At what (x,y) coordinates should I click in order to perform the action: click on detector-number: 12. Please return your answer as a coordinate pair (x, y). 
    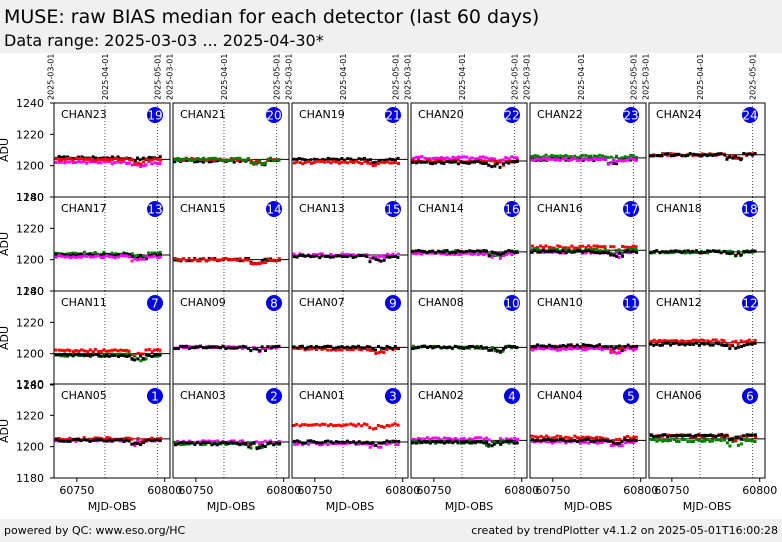
    Looking at the image, I should click on (749, 304).